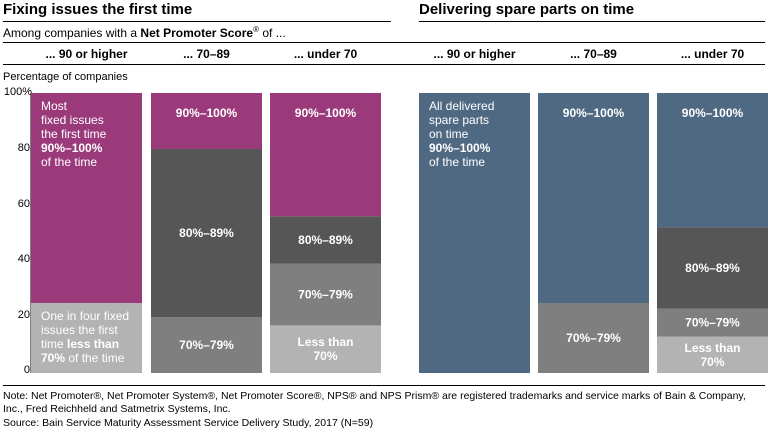 The width and height of the screenshot is (768, 432). What do you see at coordinates (65, 77) in the screenshot?
I see `y-axis-label: Percentage of companies` at bounding box center [65, 77].